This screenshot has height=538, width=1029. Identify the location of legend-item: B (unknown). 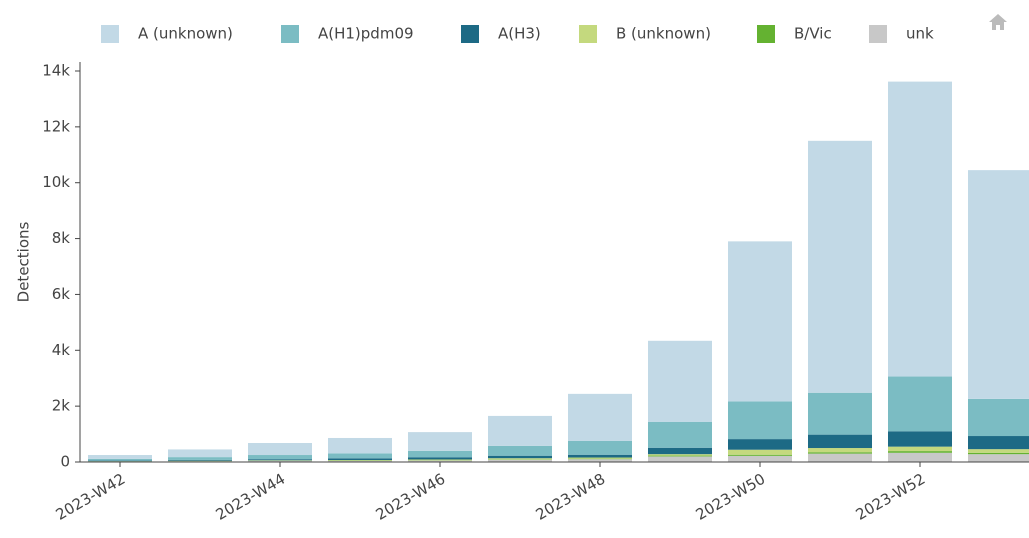
(645, 34).